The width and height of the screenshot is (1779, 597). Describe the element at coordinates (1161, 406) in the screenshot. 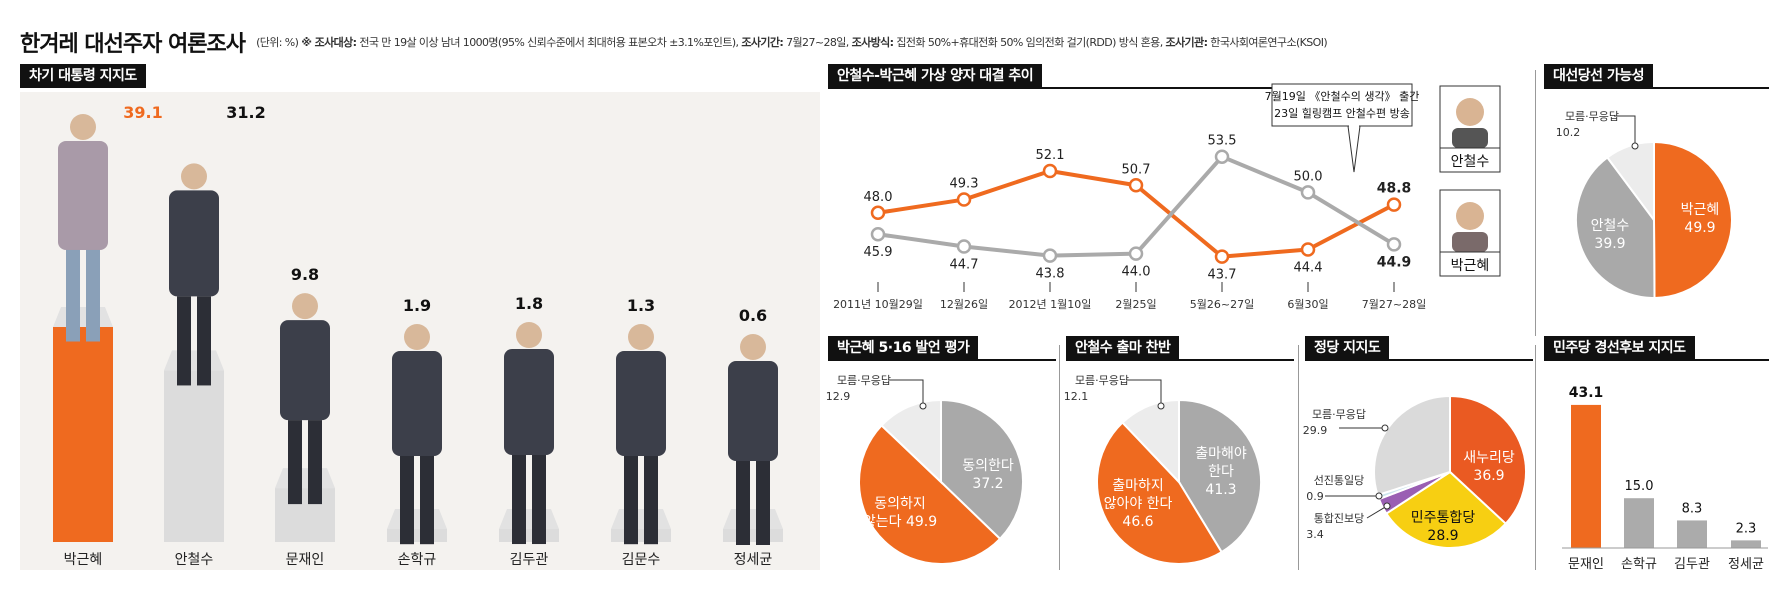

I see `run-leader-dot` at that location.